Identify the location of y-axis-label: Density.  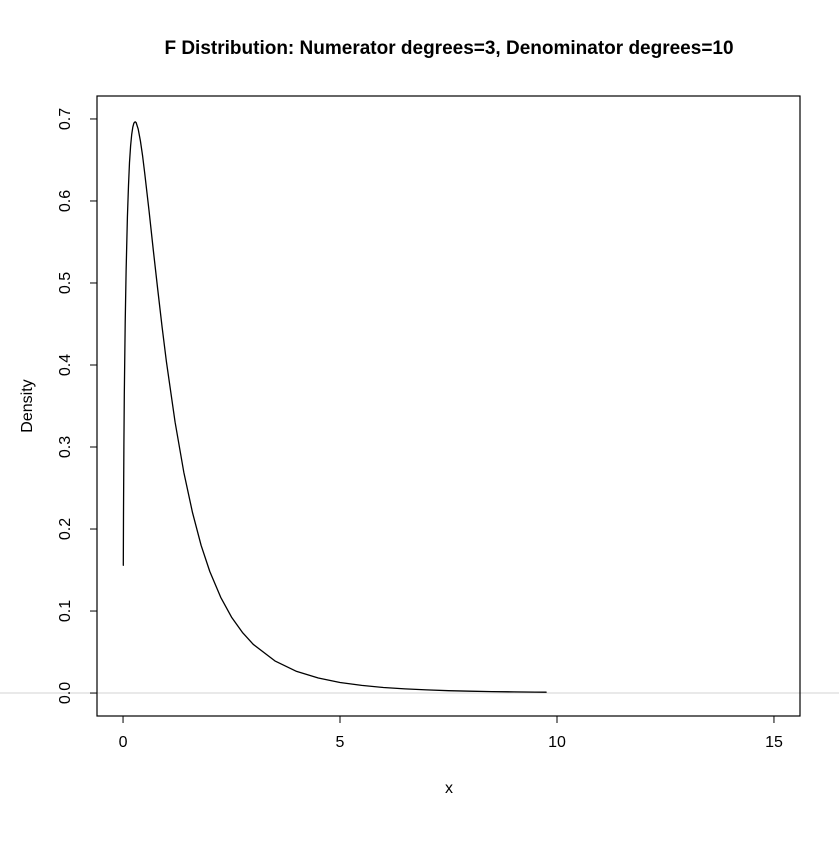
(27, 405).